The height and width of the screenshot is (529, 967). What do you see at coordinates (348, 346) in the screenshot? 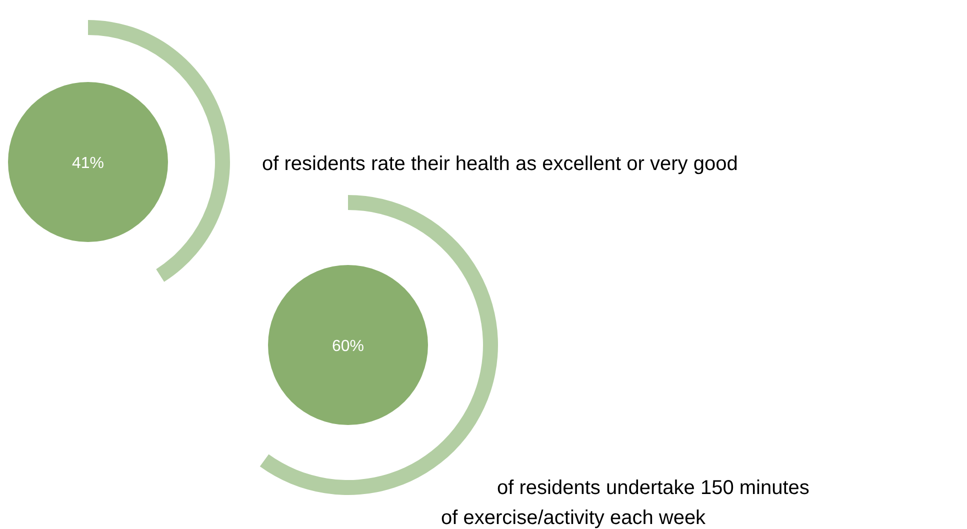
I see `text: 60%` at bounding box center [348, 346].